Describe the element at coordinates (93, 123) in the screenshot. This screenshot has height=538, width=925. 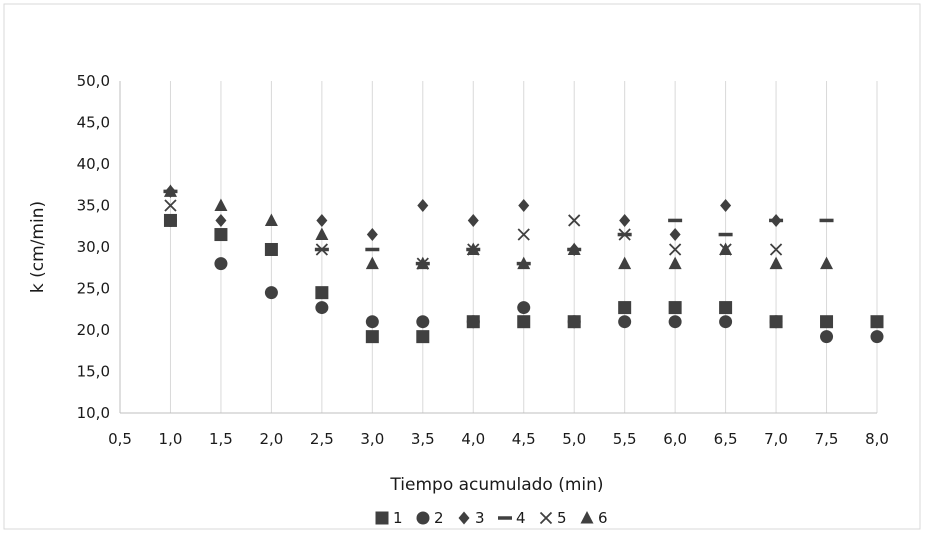
I see `y-tick-label: 45,0` at that location.